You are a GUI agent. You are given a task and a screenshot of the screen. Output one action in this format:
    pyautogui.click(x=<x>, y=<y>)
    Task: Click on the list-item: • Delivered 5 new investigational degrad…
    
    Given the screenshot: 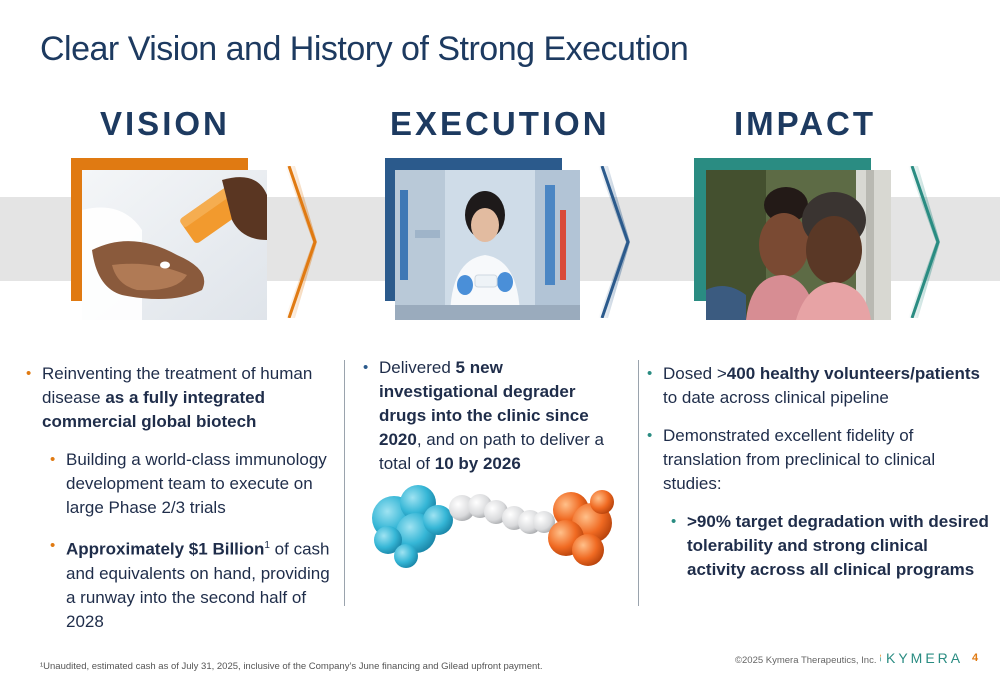 What is the action you would take?
    pyautogui.click(x=483, y=415)
    